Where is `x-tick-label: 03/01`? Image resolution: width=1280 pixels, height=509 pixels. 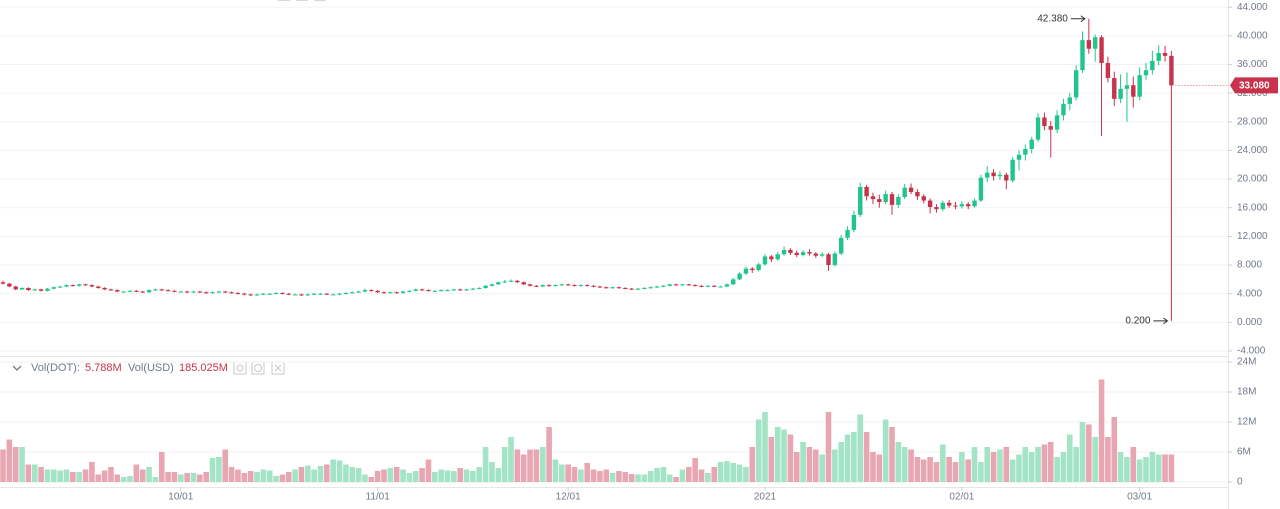
x-tick-label: 03/01 is located at coordinates (1139, 497).